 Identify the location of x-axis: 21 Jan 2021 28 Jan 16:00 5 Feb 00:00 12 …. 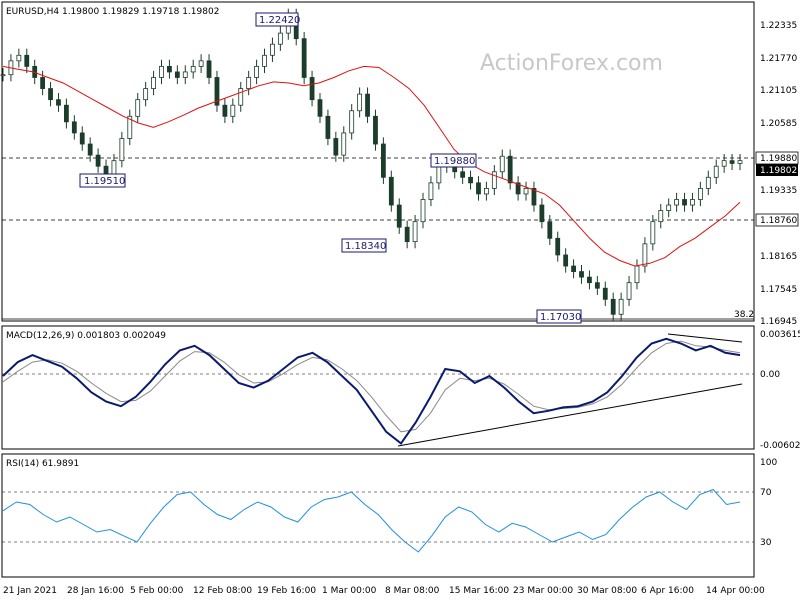
(384, 591).